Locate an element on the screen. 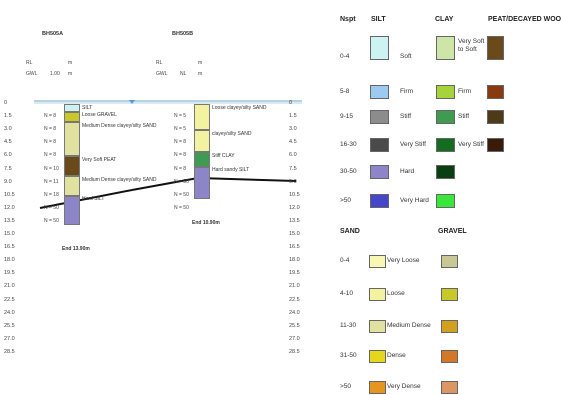  depth-label-right: 12.0 is located at coordinates (294, 207).